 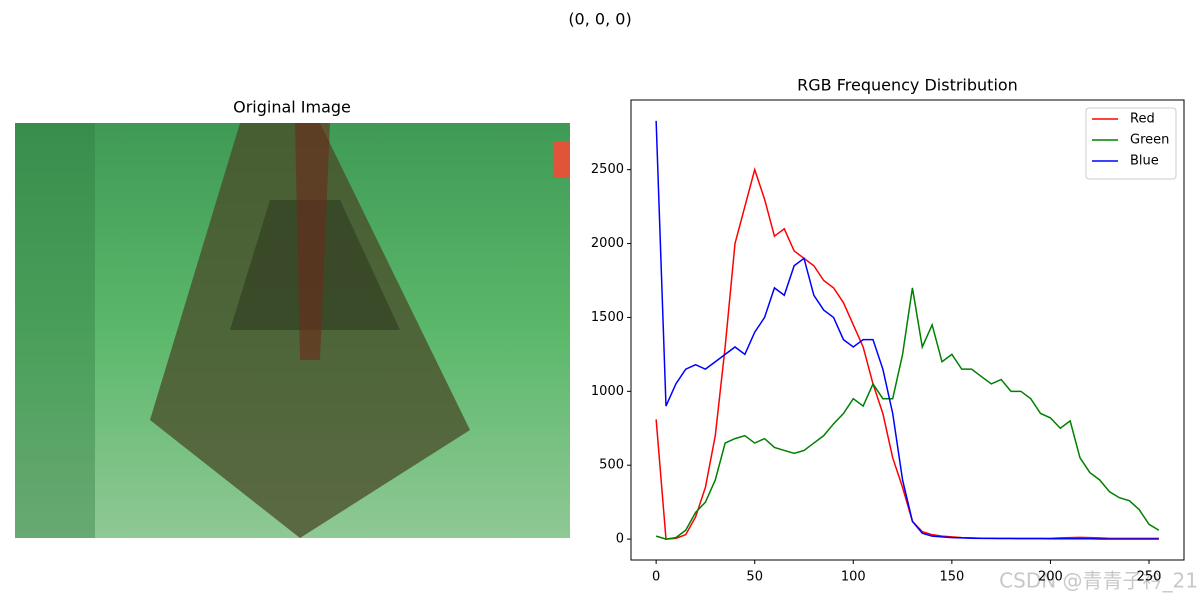 What do you see at coordinates (1050, 577) in the screenshot?
I see `x-tick-label: 200` at bounding box center [1050, 577].